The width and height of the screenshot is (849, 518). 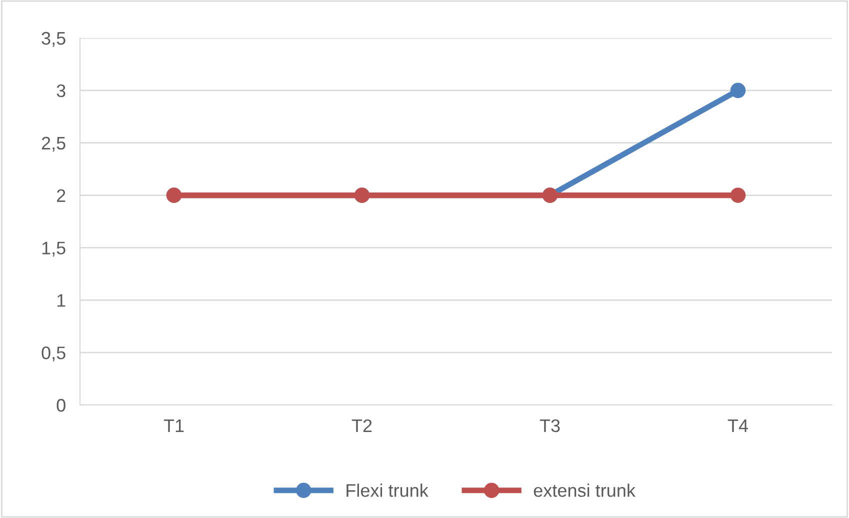 What do you see at coordinates (738, 426) in the screenshot?
I see `x-tick-label: T4` at bounding box center [738, 426].